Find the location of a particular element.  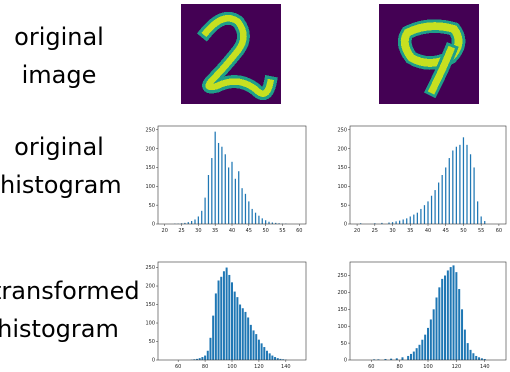

x-tick-label: 50 is located at coordinates (463, 231).